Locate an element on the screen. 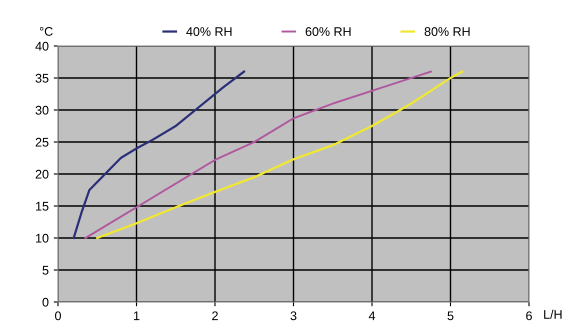 This screenshot has width=578, height=334. legend-label: 40% RH is located at coordinates (209, 31).